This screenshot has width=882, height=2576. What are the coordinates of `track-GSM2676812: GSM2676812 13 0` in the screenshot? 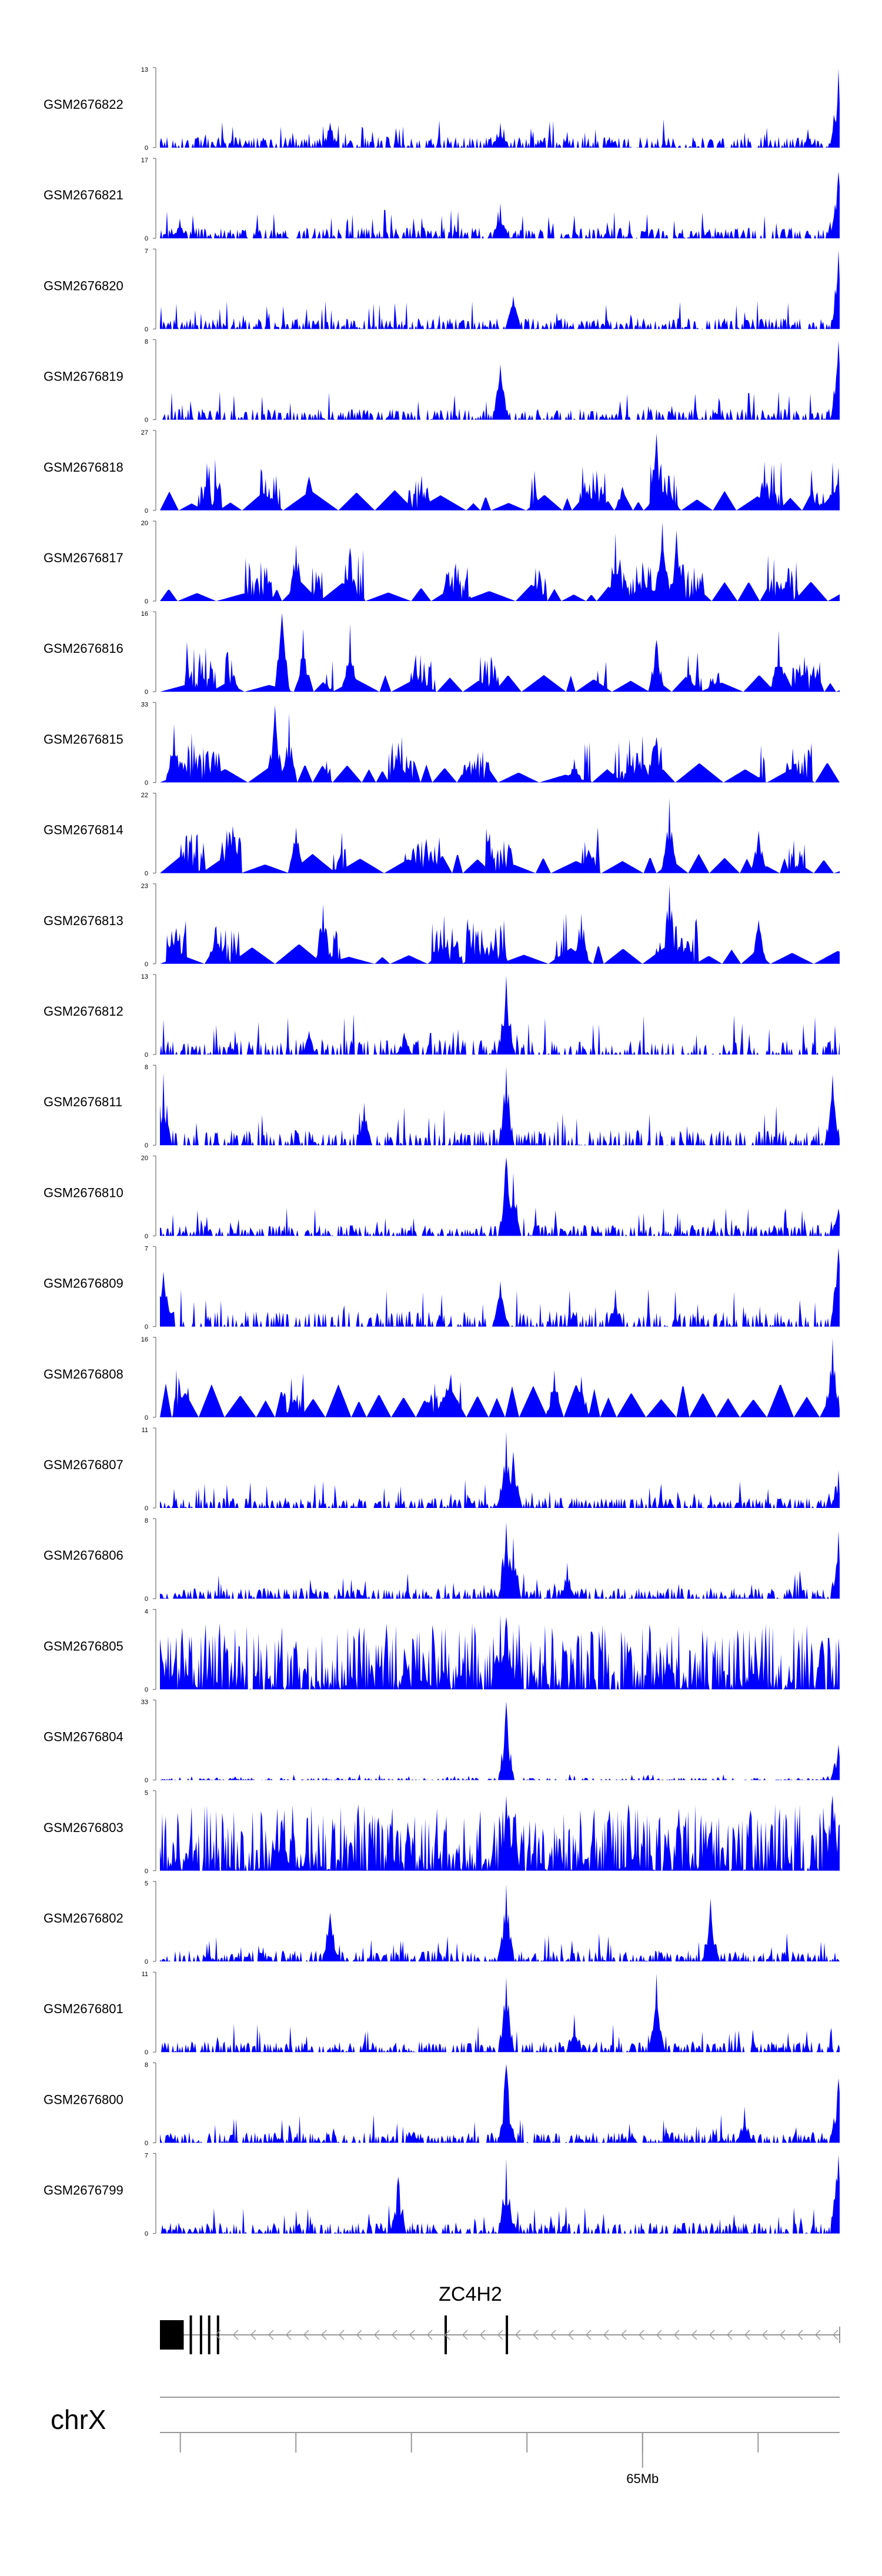 It's located at (442, 1016).